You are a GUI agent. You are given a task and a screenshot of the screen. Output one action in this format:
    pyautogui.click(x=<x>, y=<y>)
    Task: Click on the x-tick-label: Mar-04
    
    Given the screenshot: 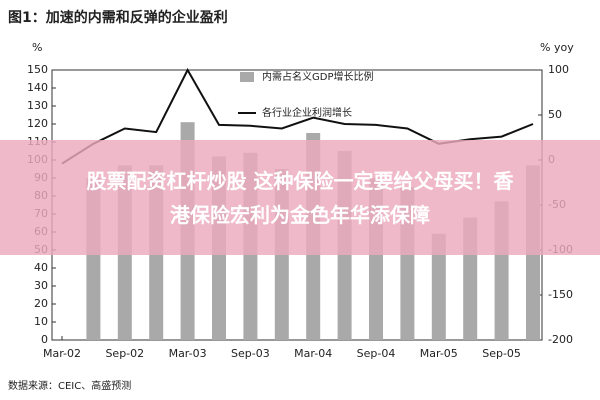 What is the action you would take?
    pyautogui.click(x=313, y=353)
    